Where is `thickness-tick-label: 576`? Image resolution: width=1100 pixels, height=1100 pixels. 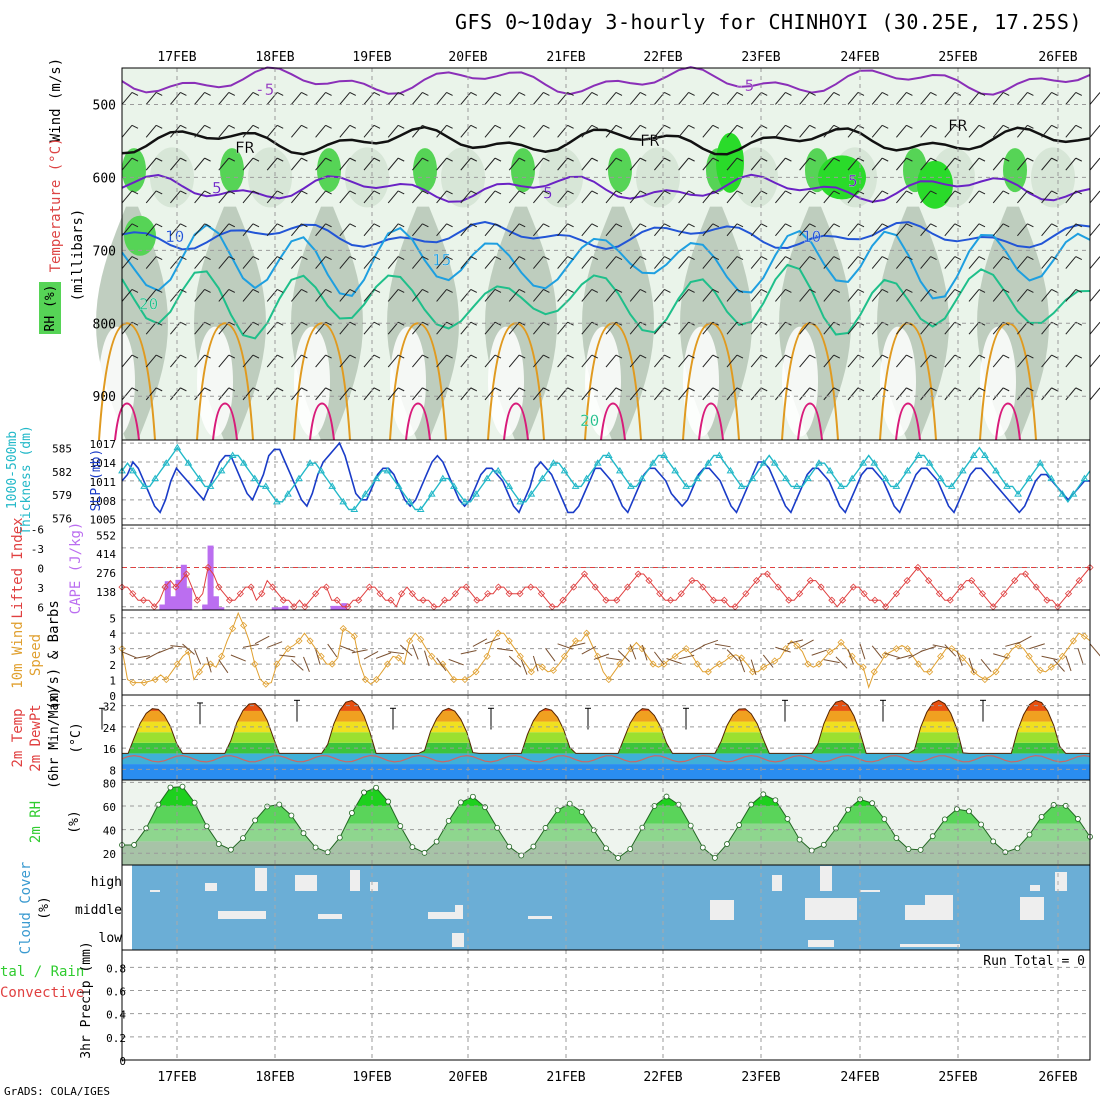
thickness-tick-label: 576 is located at coordinates (62, 518).